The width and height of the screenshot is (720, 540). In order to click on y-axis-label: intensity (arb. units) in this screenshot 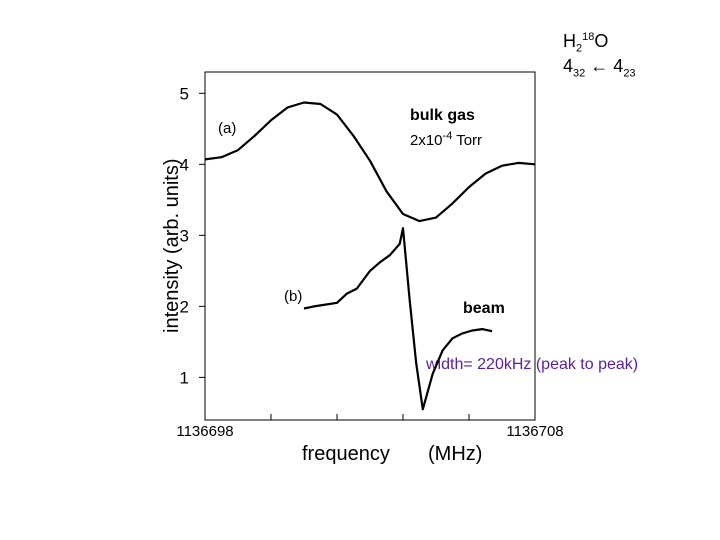, I will do `click(172, 245)`.